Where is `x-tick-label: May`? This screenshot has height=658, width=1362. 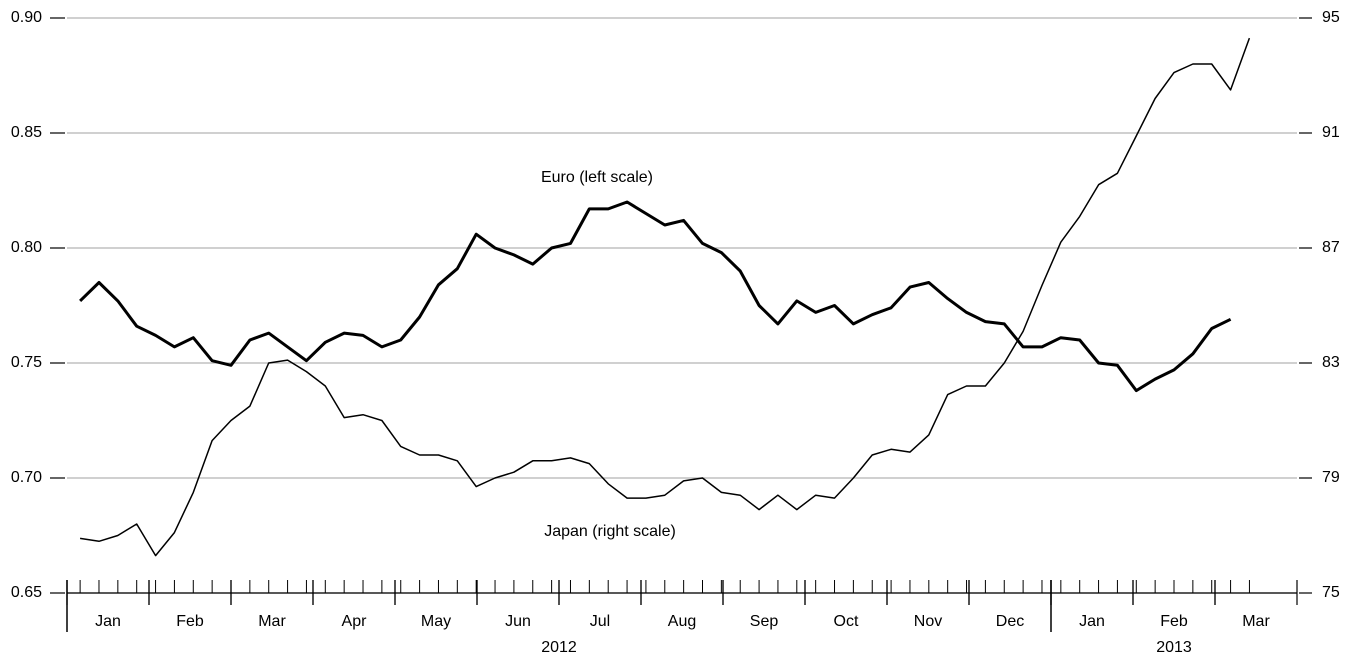
x-tick-label: May is located at coordinates (436, 621).